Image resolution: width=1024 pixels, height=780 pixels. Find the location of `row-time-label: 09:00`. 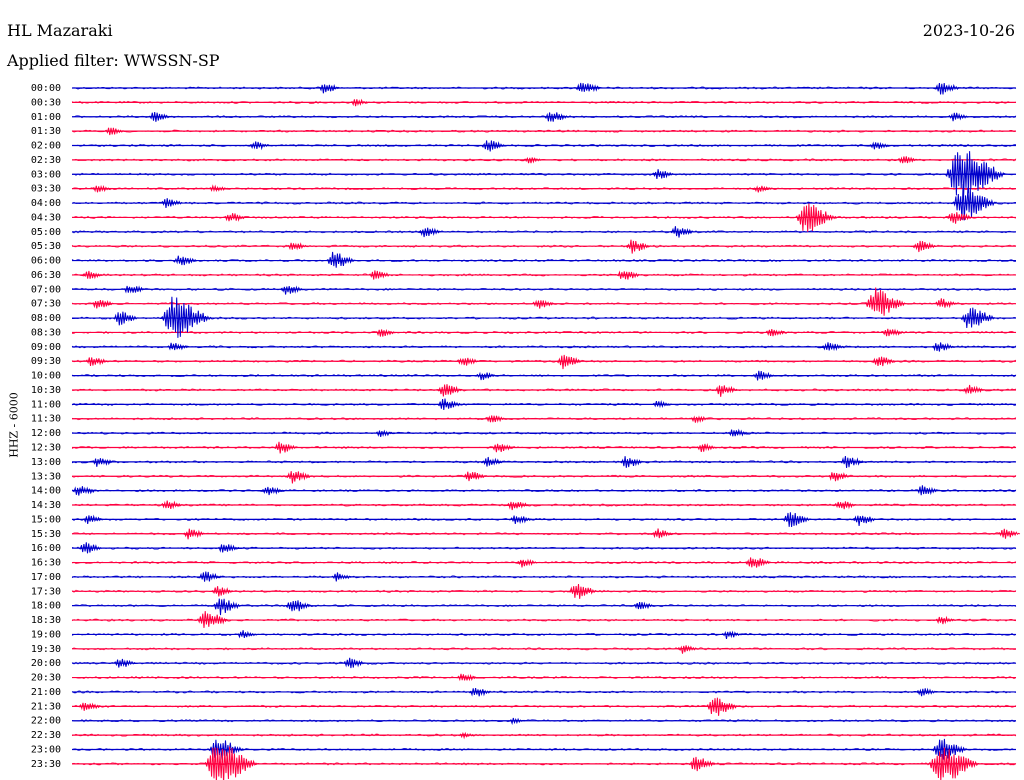

row-time-label: 09:00 is located at coordinates (46, 347).